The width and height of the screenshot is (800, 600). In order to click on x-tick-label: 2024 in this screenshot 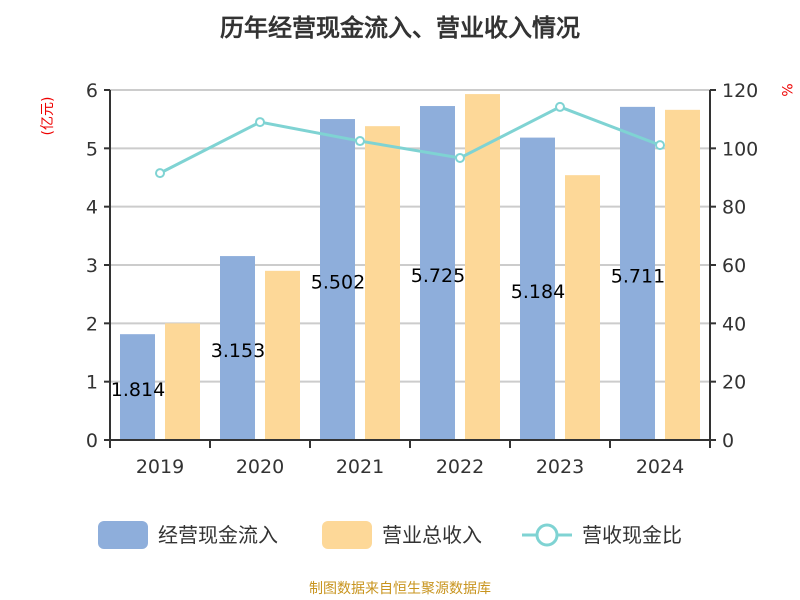, I will do `click(660, 467)`.